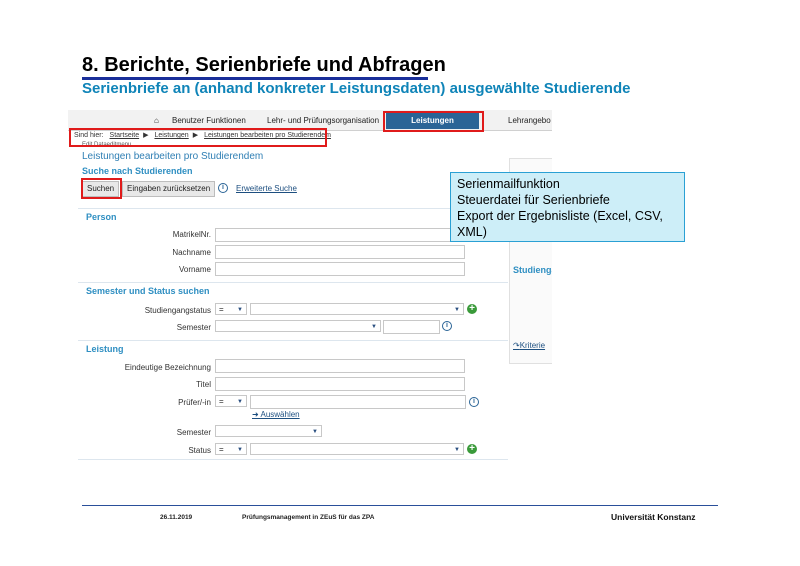 The image size is (800, 566). Describe the element at coordinates (231, 449) in the screenshot. I see `status-operator-select: = ▼` at that location.